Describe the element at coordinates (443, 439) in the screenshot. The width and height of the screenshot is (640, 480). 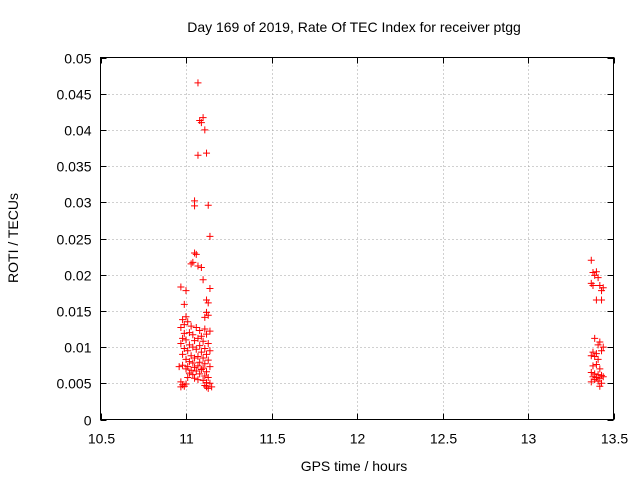
I see `x-tick-label: 12.5` at that location.